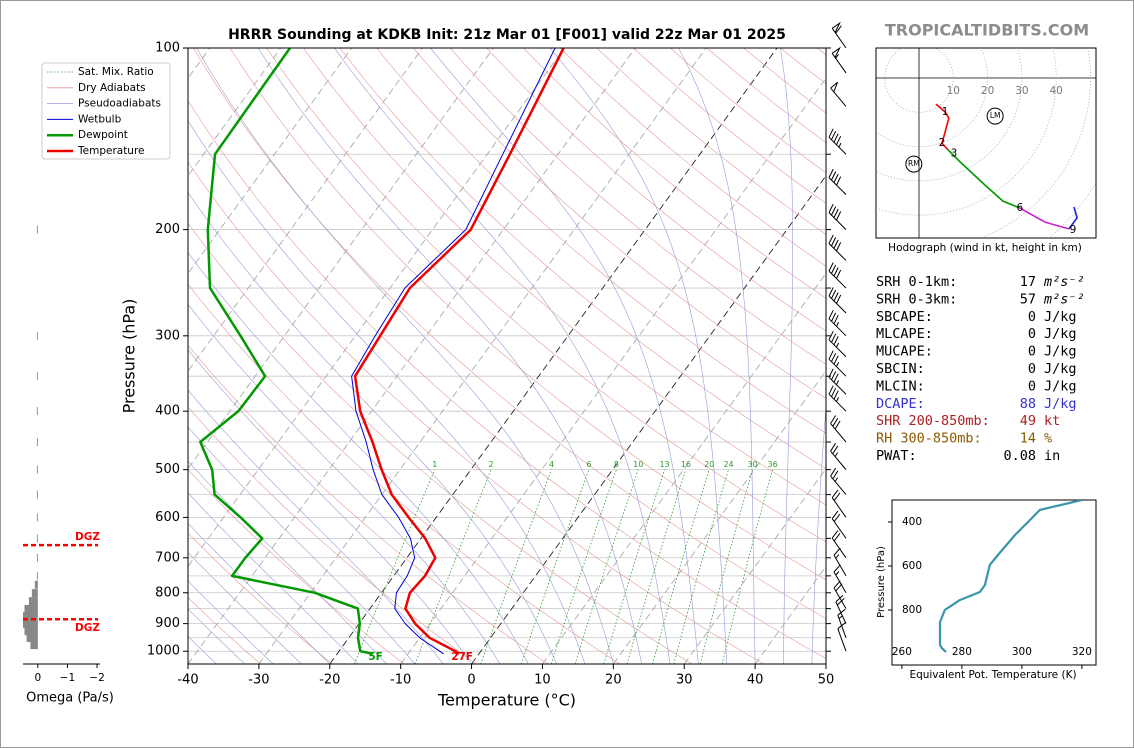 The width and height of the screenshot is (1134, 748). What do you see at coordinates (664, 464) in the screenshot?
I see `mixing-ratio-label: 13` at bounding box center [664, 464].